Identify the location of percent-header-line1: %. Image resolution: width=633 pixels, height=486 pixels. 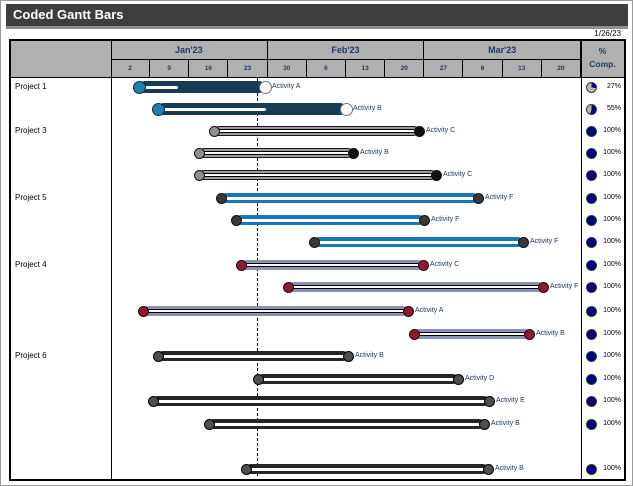
(602, 51).